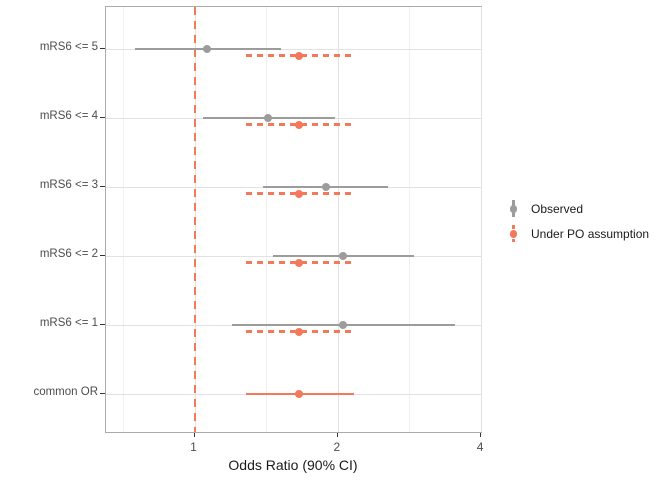 The image size is (672, 480). I want to click on y-tick-label: mRS6 <= 3, so click(68, 185).